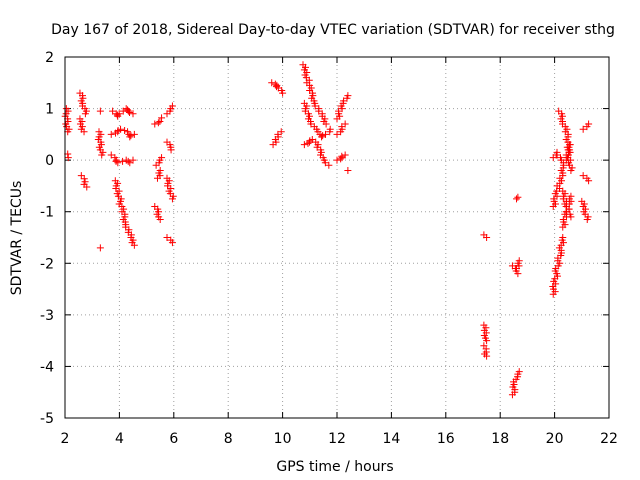 This screenshot has height=480, width=640. I want to click on y-tick-label: -1, so click(47, 213).